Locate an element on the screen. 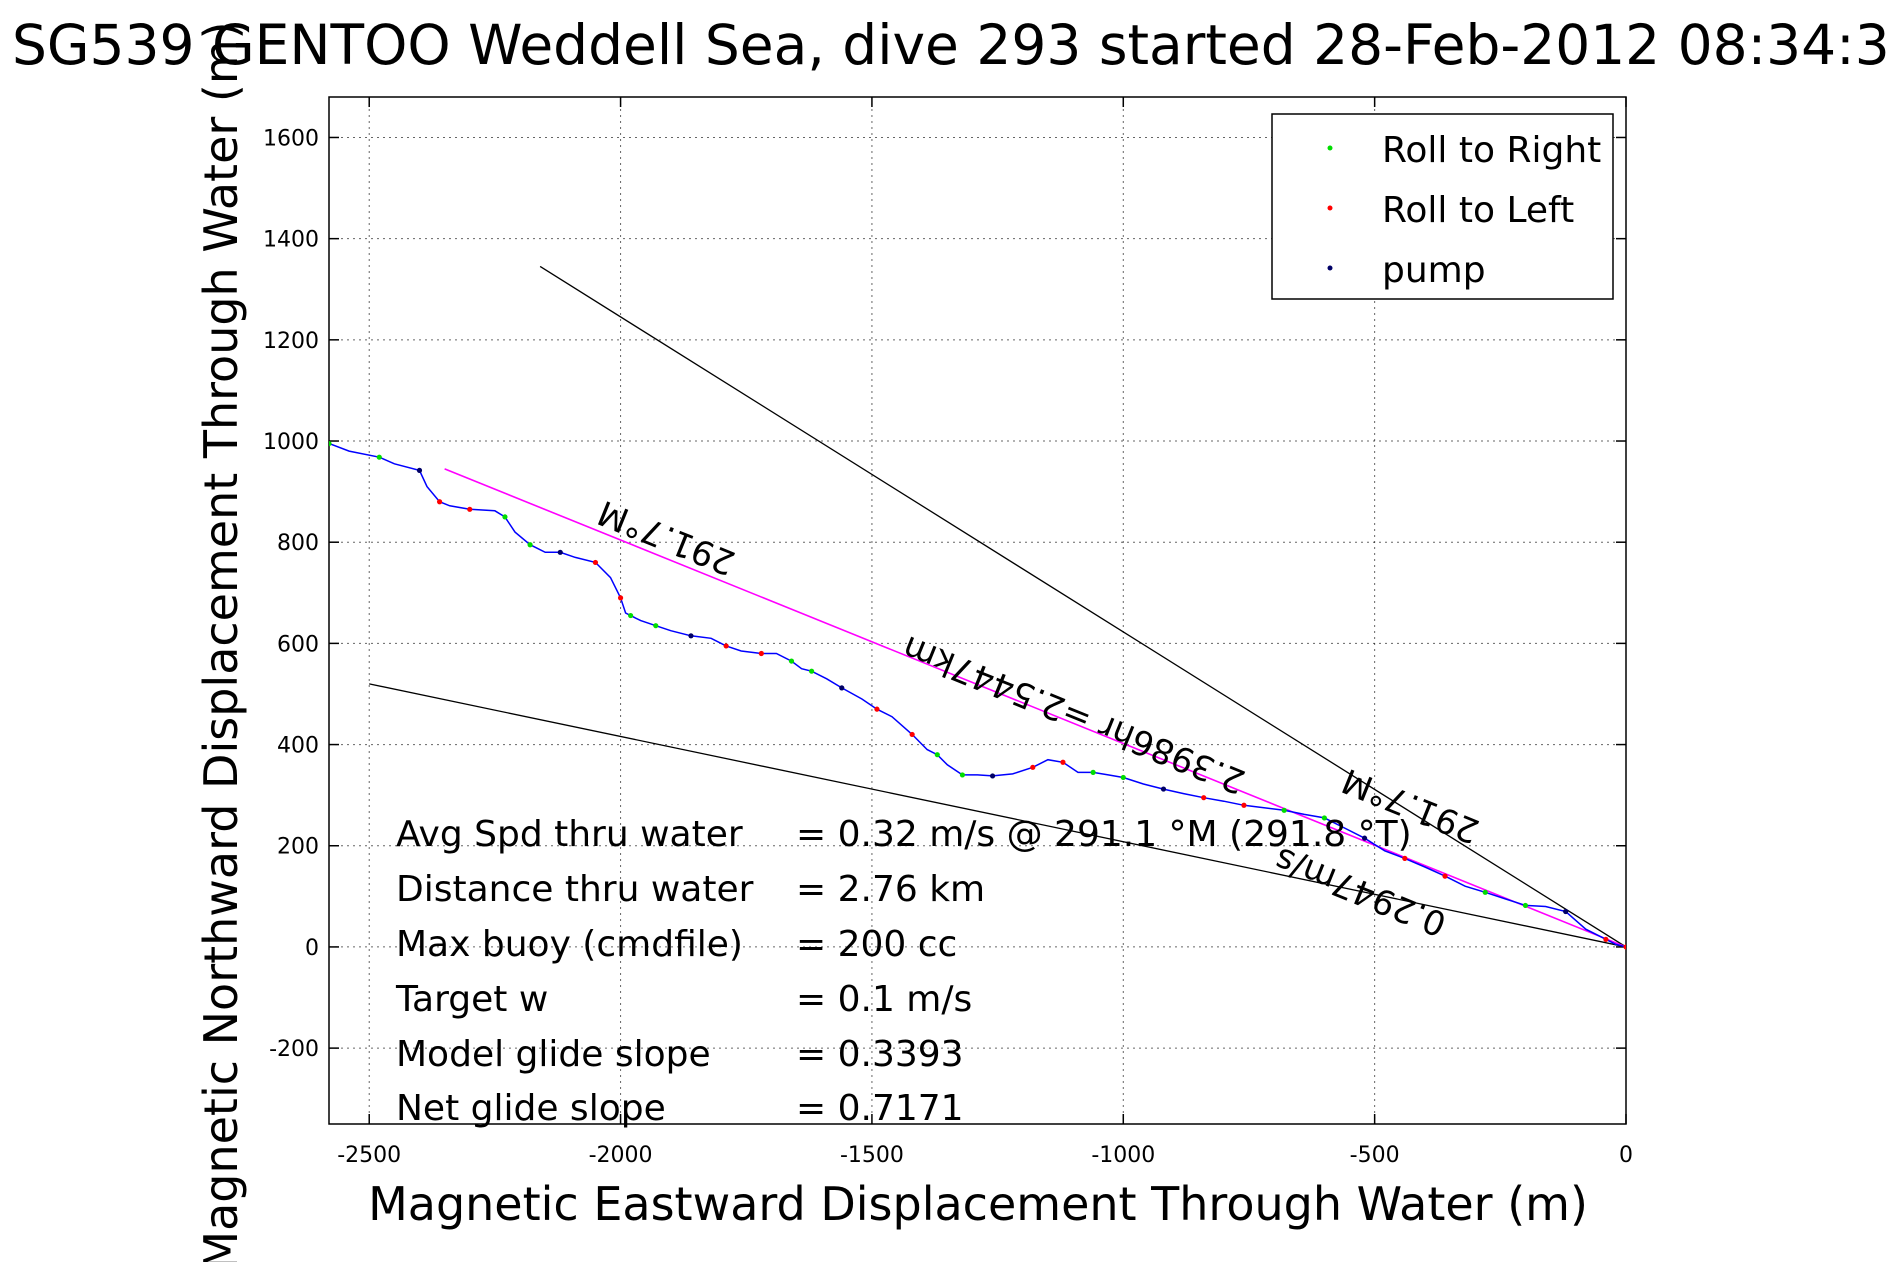  x-tick-label: 0 is located at coordinates (1626, 1155).